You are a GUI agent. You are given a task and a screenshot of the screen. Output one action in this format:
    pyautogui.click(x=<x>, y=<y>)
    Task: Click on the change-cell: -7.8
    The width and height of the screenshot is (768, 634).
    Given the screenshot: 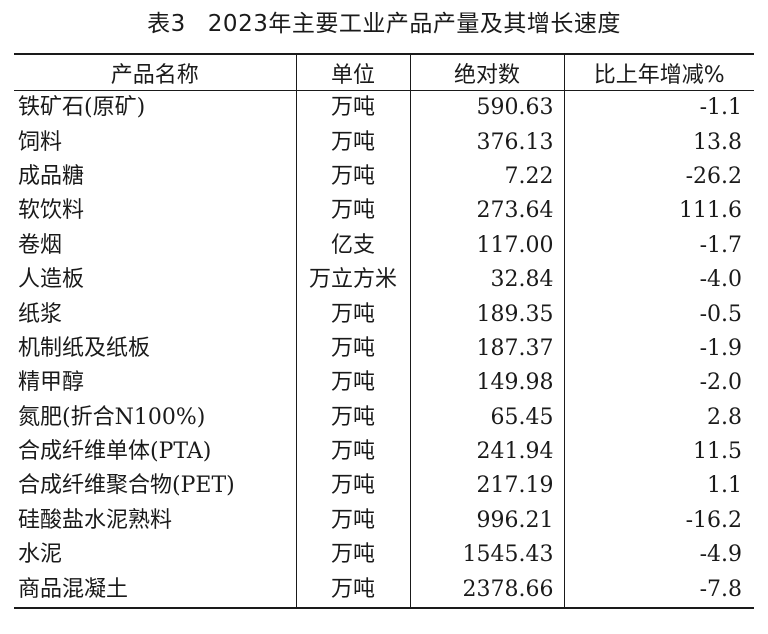 What is the action you would take?
    pyautogui.click(x=658, y=590)
    